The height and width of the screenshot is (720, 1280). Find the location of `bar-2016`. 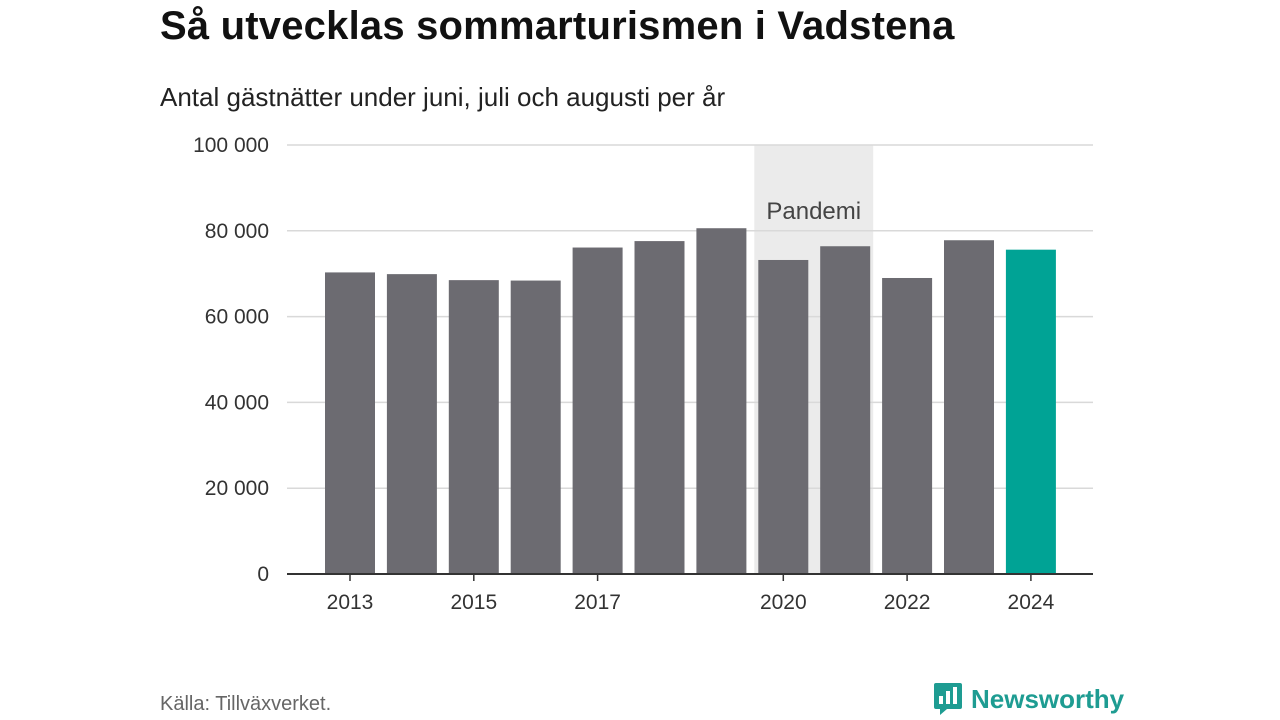

bar-2016 is located at coordinates (535, 427).